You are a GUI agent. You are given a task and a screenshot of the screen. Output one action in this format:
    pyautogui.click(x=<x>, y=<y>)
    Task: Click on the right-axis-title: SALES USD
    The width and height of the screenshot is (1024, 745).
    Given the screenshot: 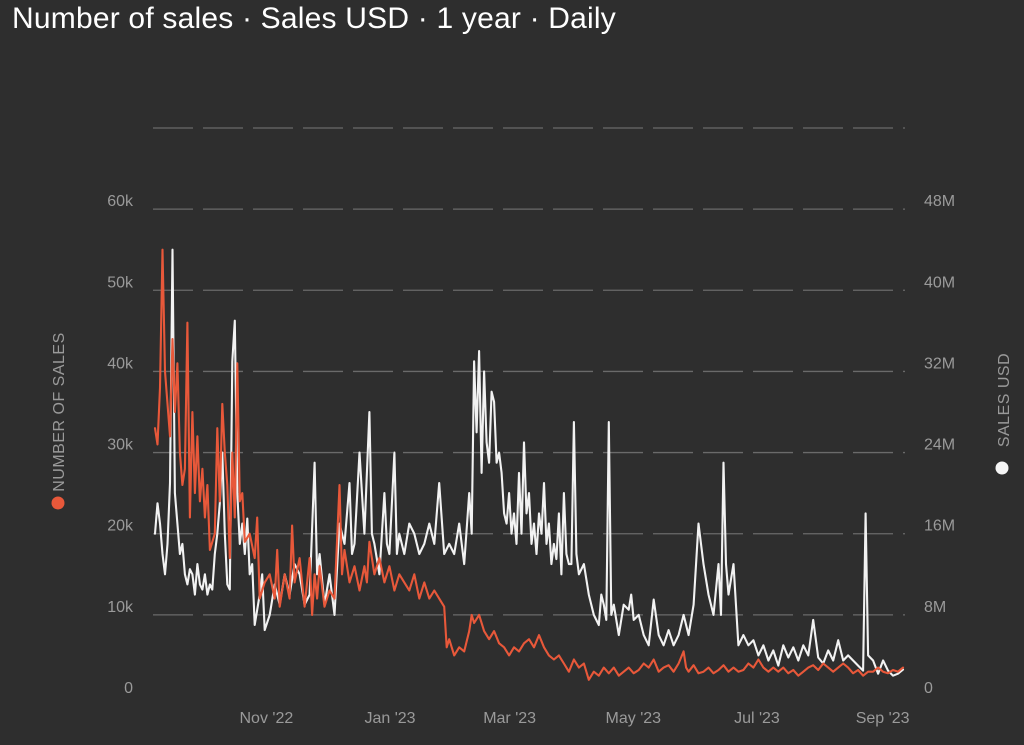 What is the action you would take?
    pyautogui.click(x=1004, y=414)
    